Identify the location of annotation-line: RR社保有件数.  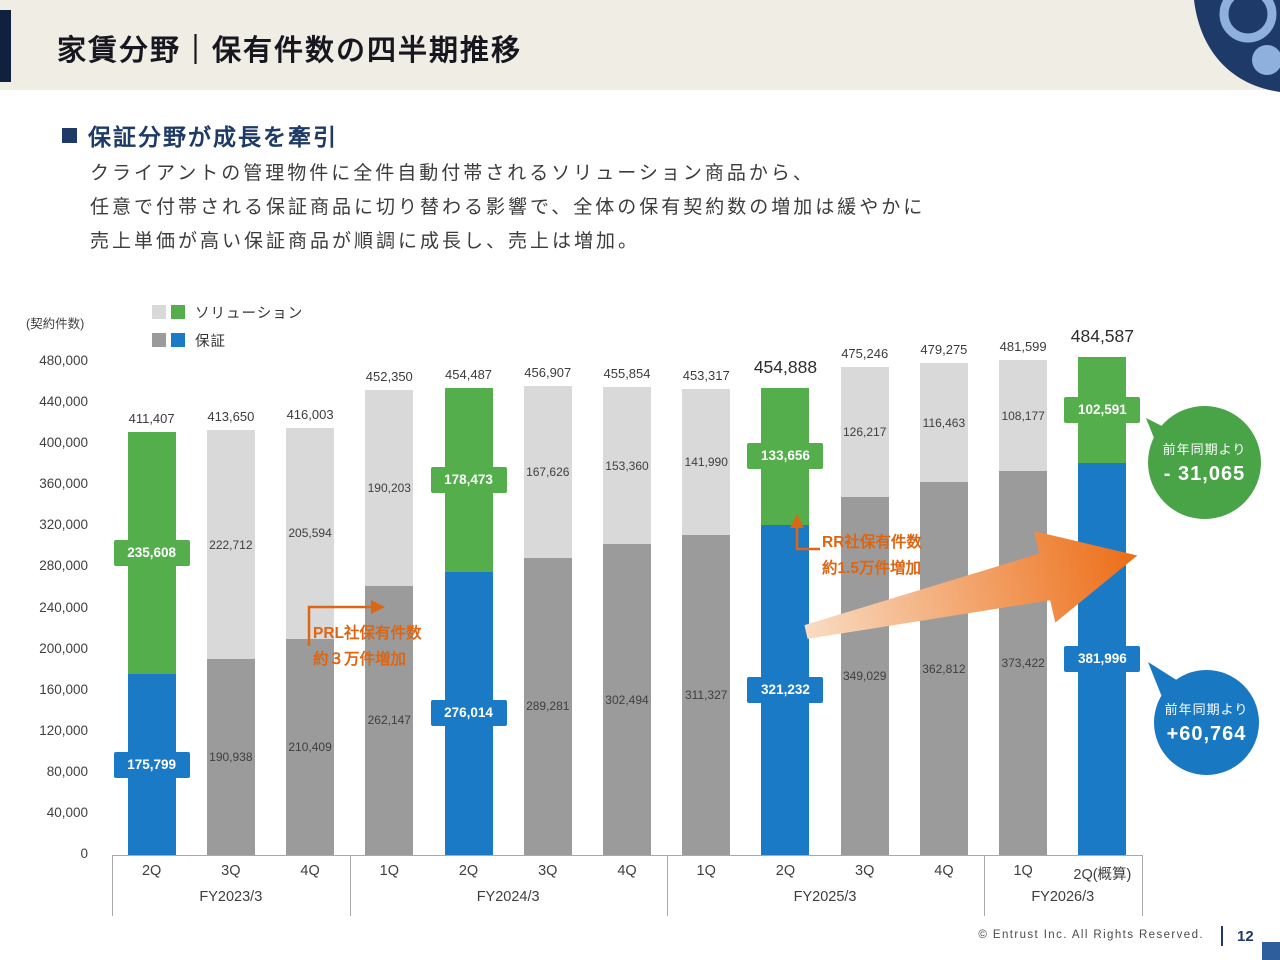
(872, 542).